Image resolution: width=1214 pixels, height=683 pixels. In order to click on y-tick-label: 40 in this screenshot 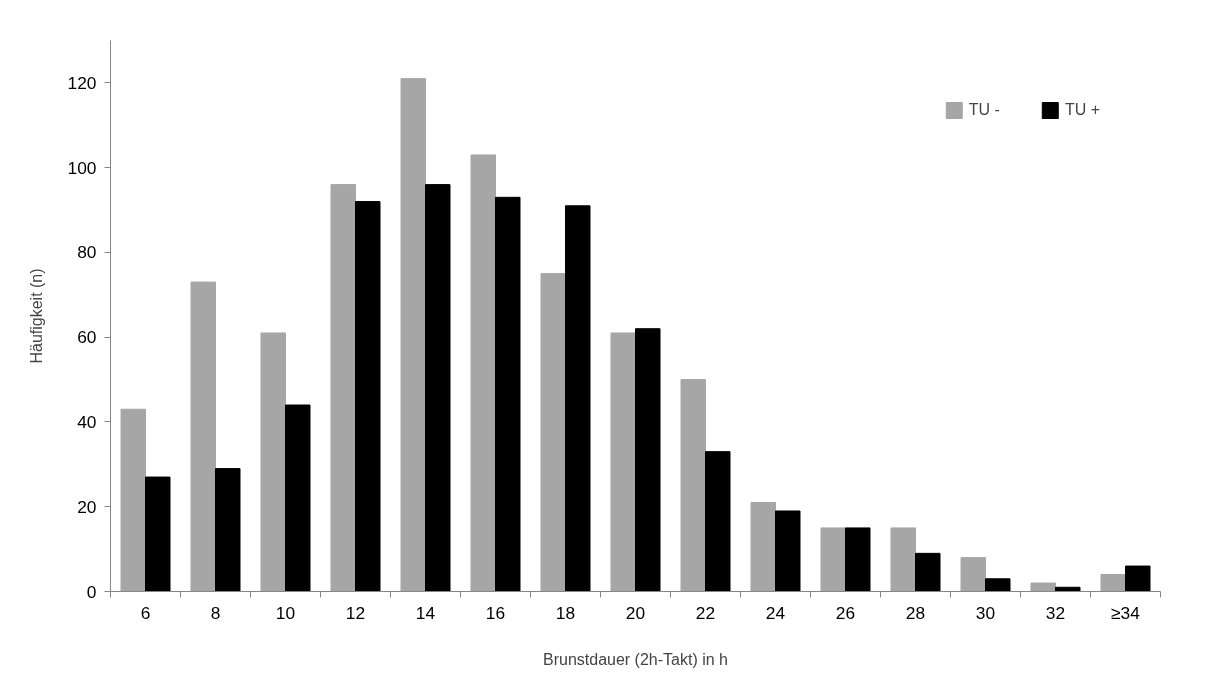, I will do `click(87, 421)`.